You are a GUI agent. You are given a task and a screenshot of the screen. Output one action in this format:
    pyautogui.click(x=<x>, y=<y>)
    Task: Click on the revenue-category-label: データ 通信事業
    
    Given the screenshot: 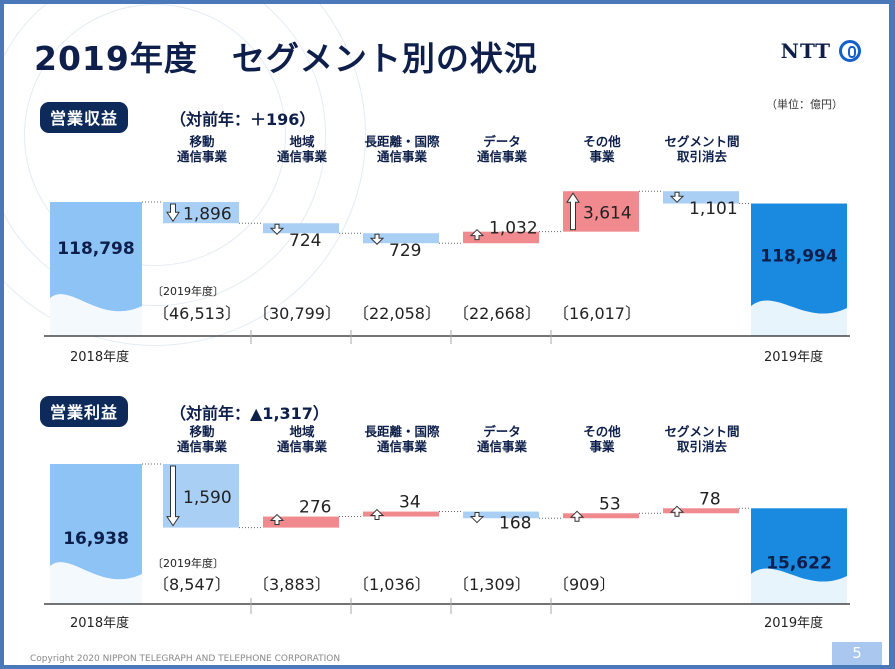 What is the action you would take?
    pyautogui.click(x=501, y=149)
    